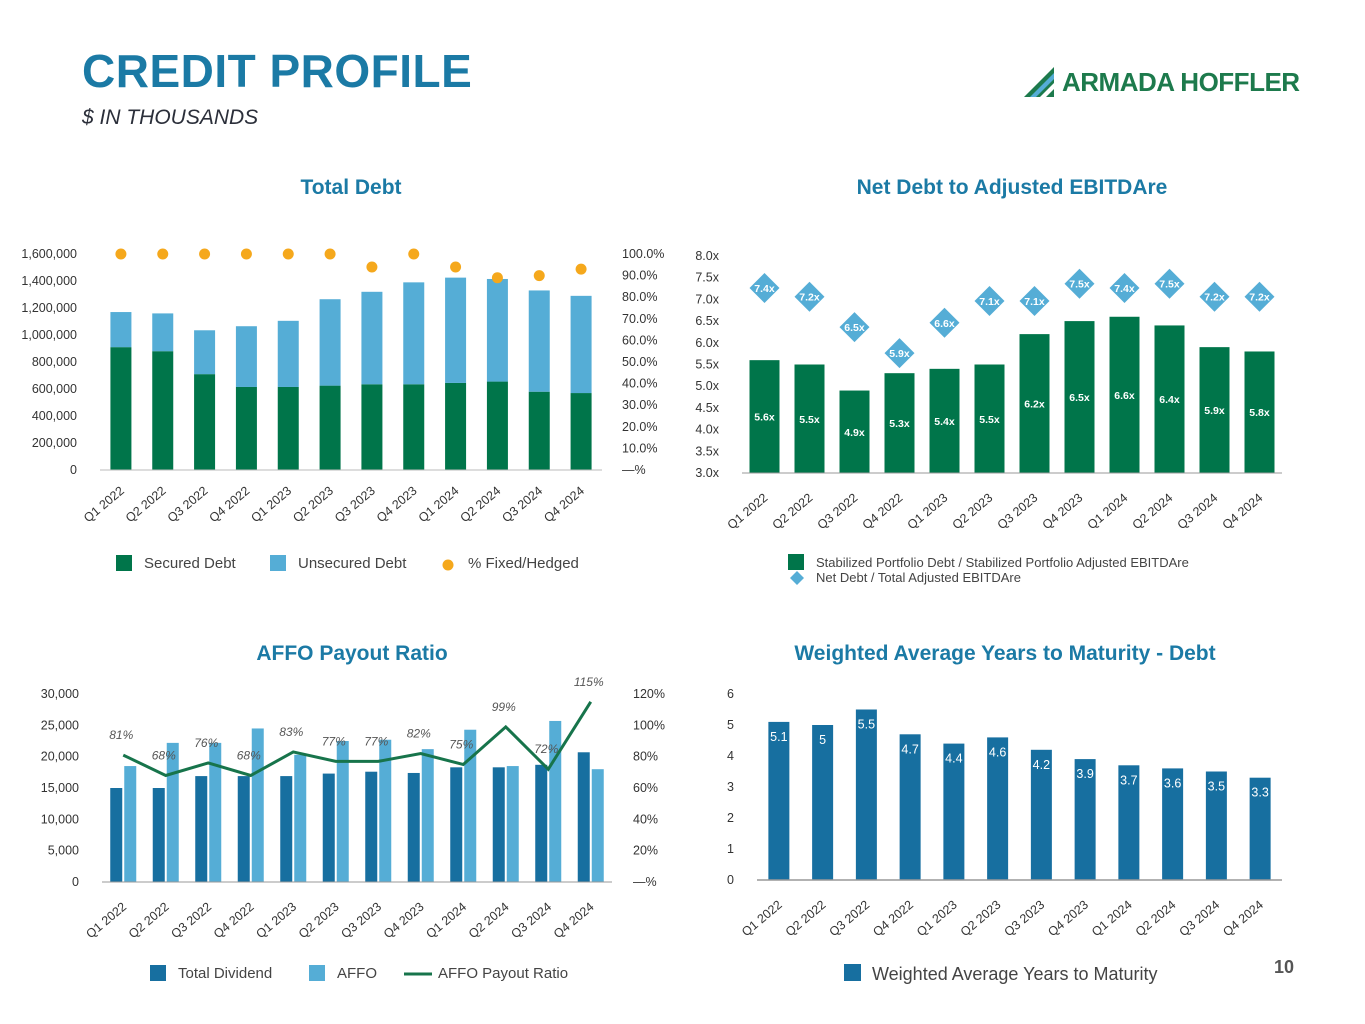  I want to click on maturity-y-tick-label: 3, so click(730, 787).